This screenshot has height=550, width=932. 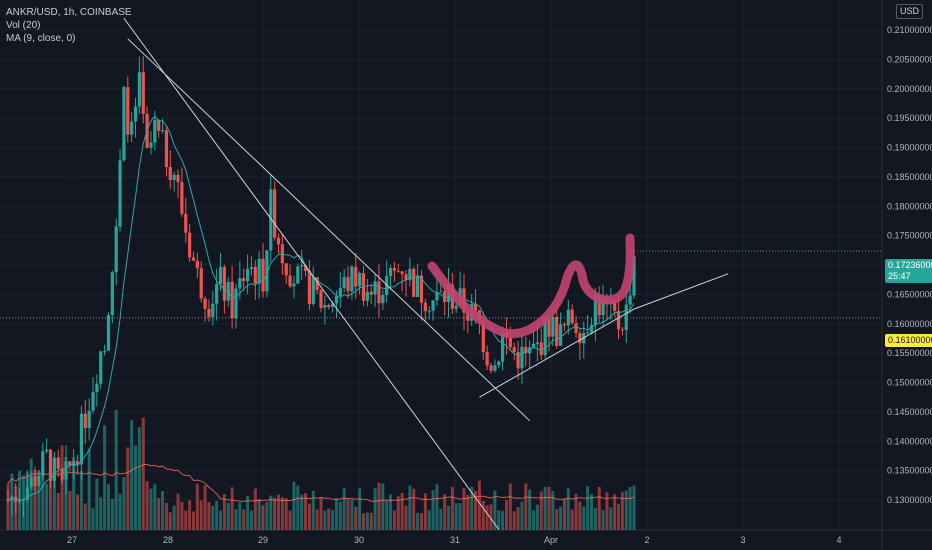 I want to click on time-tick-label: 2, so click(x=646, y=540).